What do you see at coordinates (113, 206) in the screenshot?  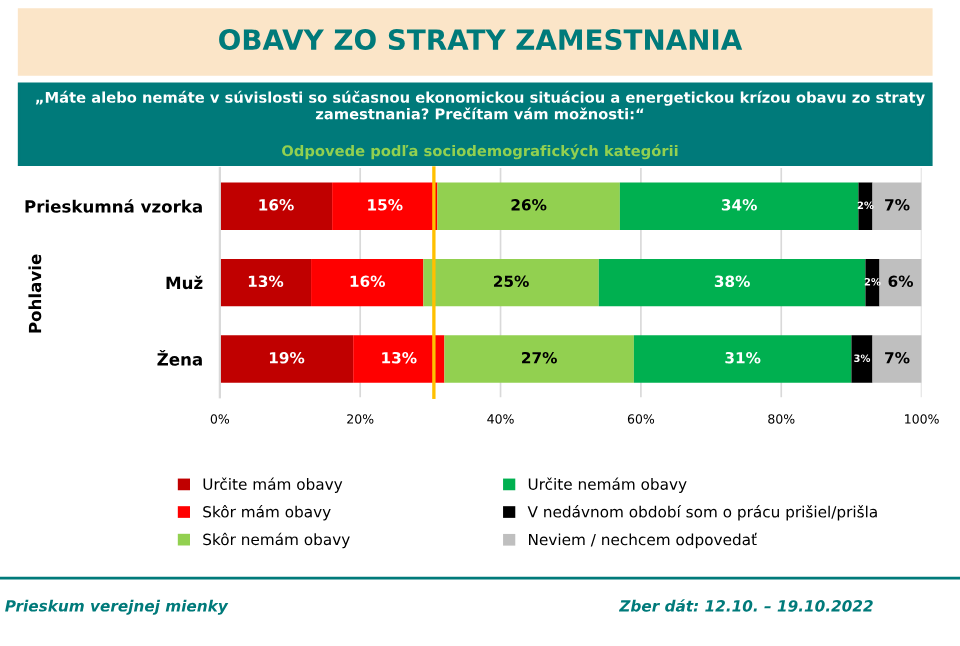 I see `y-tick-label: Prieskumná vzorka` at bounding box center [113, 206].